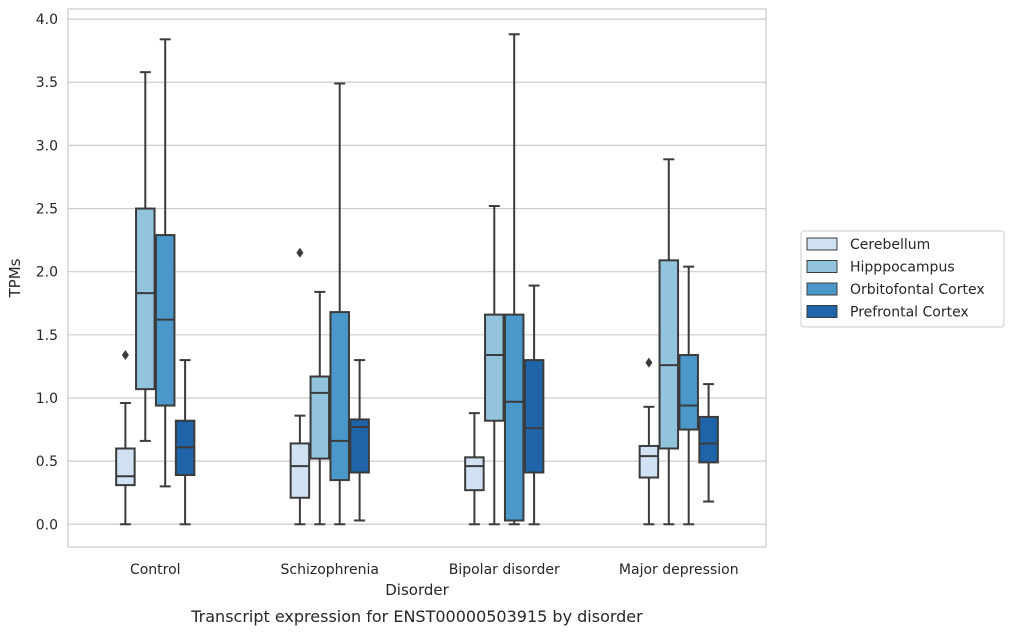  I want to click on x-tick-label: Schizophrenia, so click(330, 570).